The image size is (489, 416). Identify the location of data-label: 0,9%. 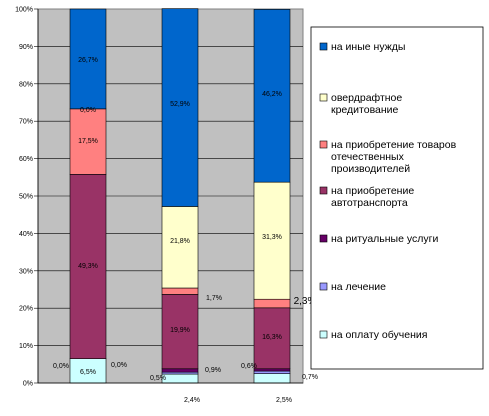
(213, 370).